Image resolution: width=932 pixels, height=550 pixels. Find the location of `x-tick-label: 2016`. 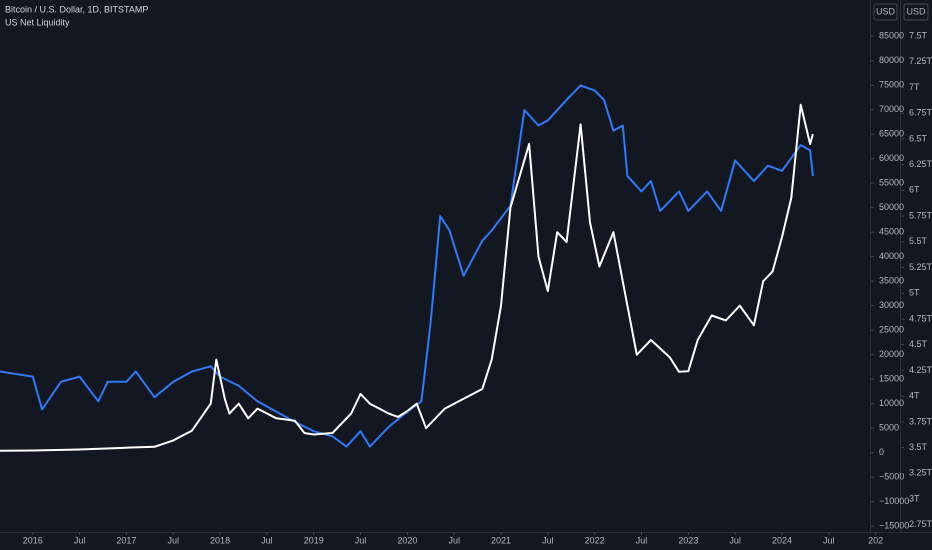

x-tick-label: 2016 is located at coordinates (33, 540).